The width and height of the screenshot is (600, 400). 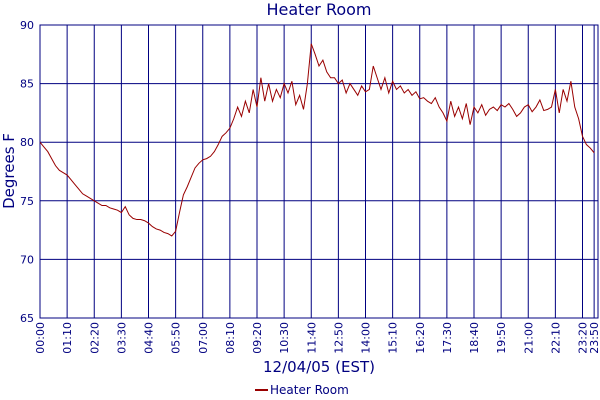 I want to click on x-tick-label: 11:40, so click(x=311, y=338).